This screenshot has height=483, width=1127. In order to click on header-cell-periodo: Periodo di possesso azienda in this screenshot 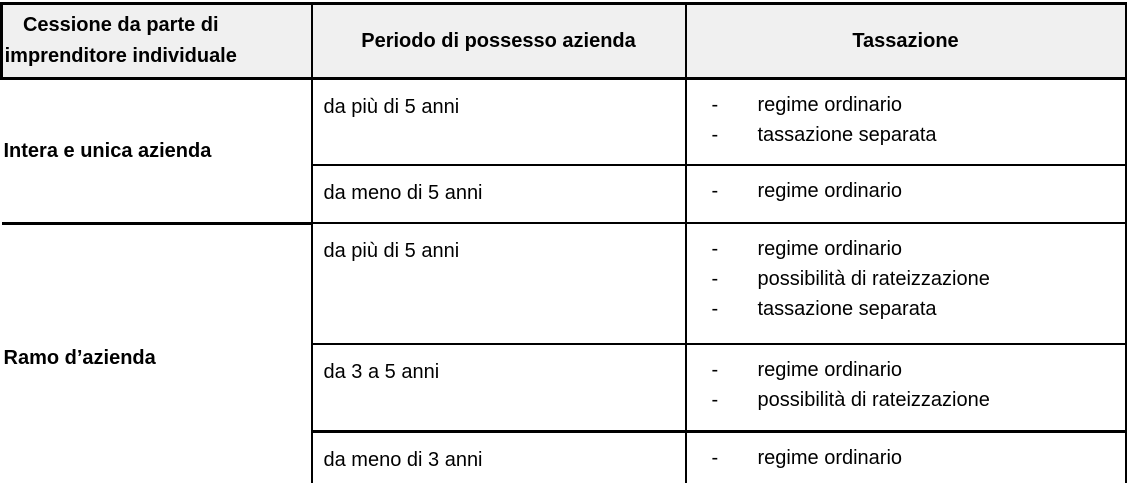, I will do `click(498, 41)`.